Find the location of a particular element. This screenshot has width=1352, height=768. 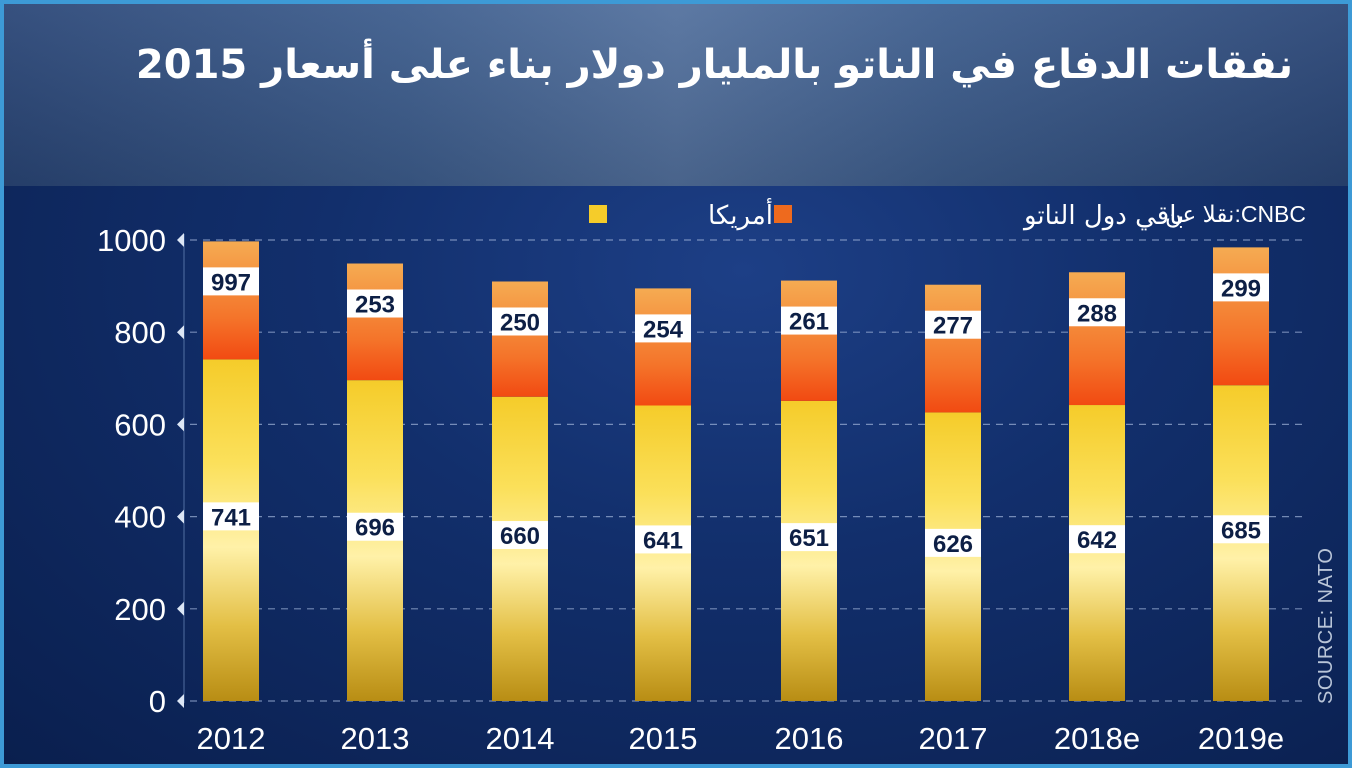

value-label-usa: 685 is located at coordinates (1241, 530).